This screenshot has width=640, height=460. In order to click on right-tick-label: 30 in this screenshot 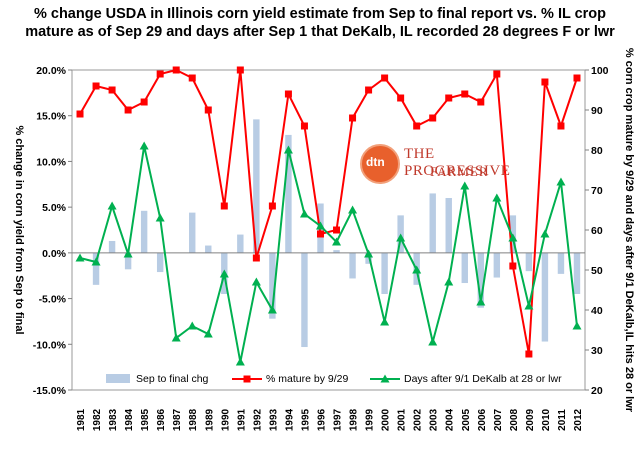, I will do `click(597, 351)`.